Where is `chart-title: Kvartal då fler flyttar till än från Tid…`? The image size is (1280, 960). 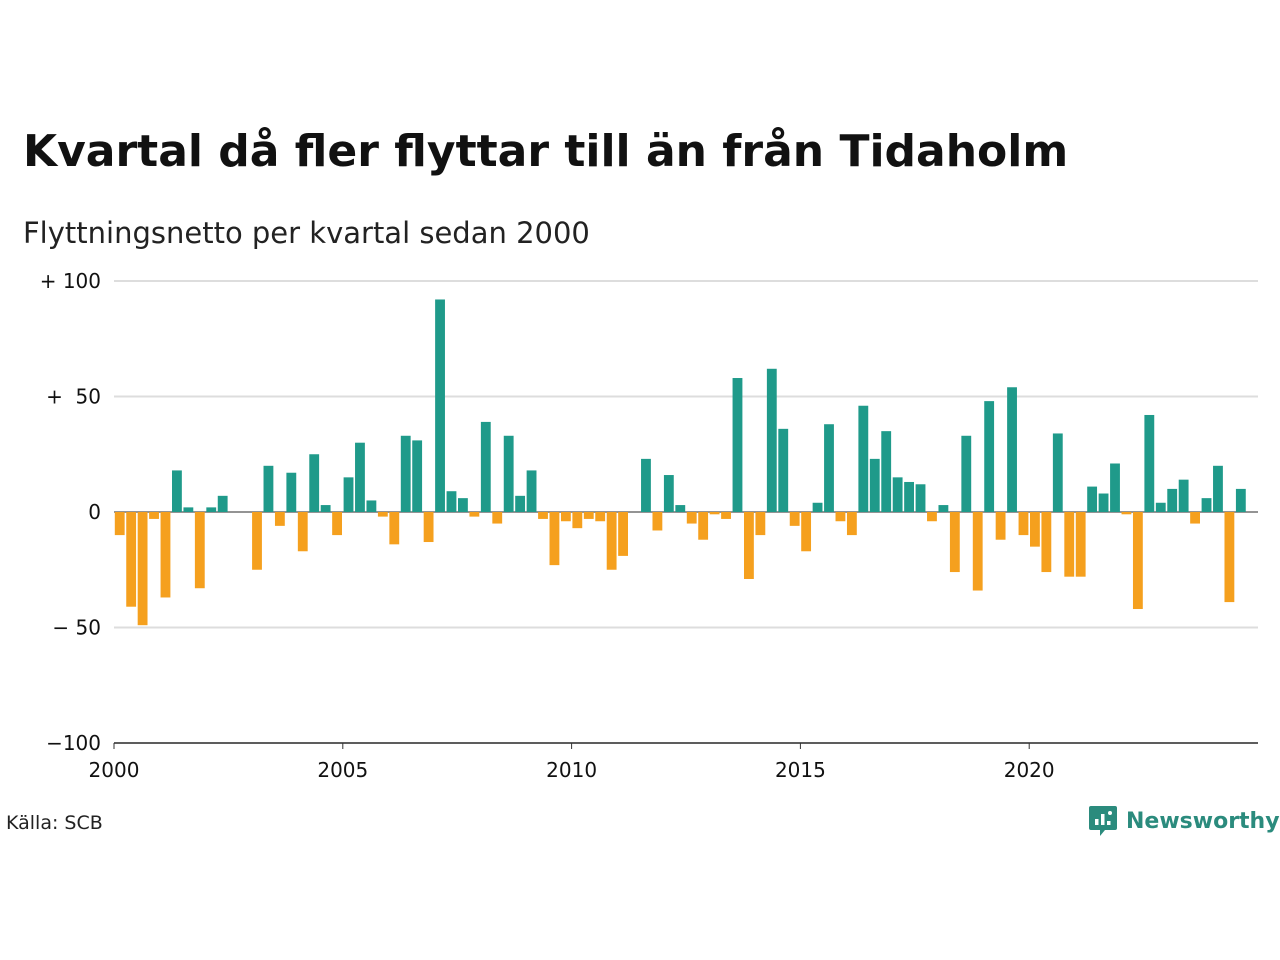 chart-title: Kvartal då fler flyttar till än från Tid… is located at coordinates (546, 151).